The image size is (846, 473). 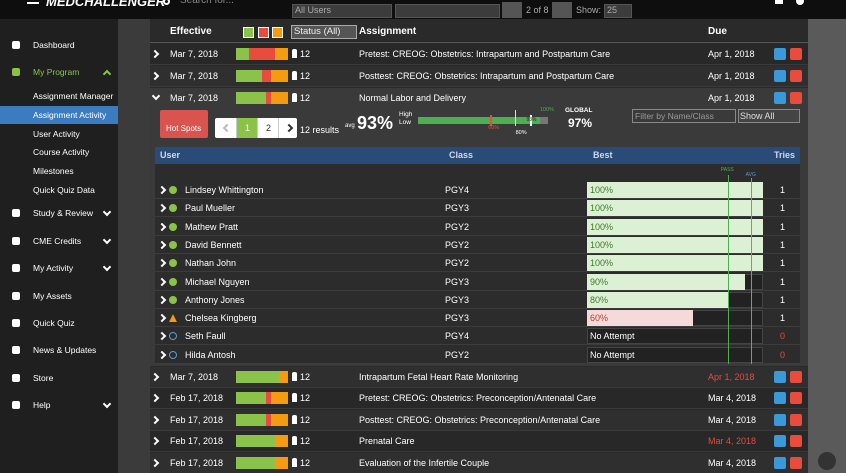 I want to click on row-bg, so click(x=479, y=463).